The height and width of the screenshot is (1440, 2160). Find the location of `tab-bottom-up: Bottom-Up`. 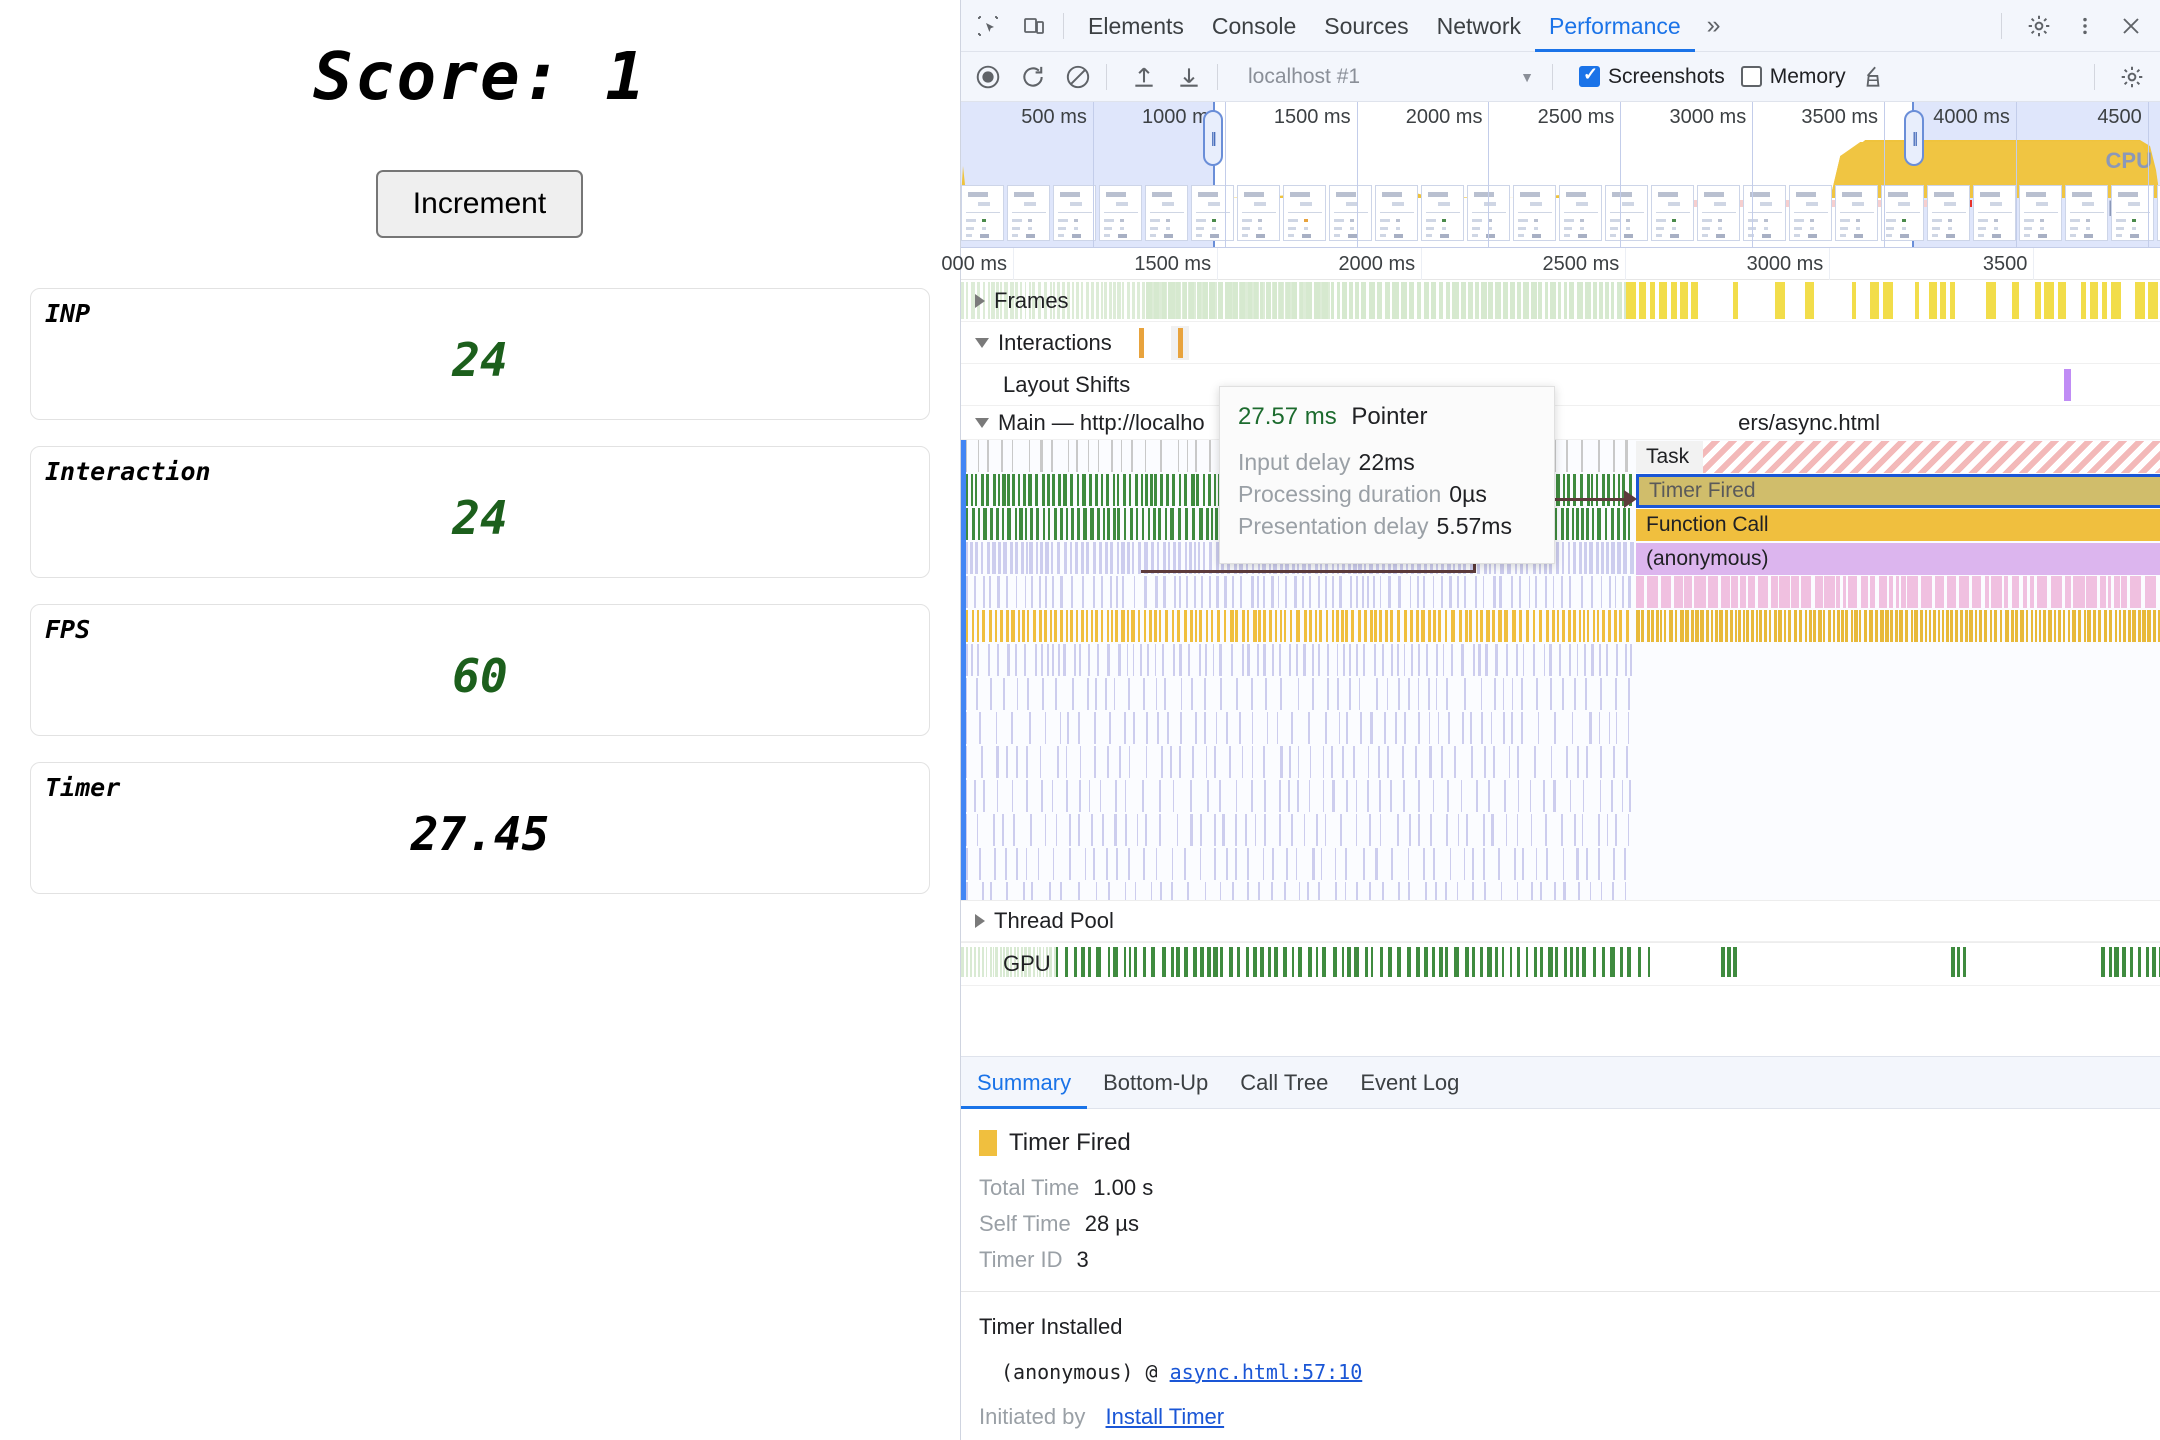

tab-bottom-up: Bottom-Up is located at coordinates (1156, 1082).